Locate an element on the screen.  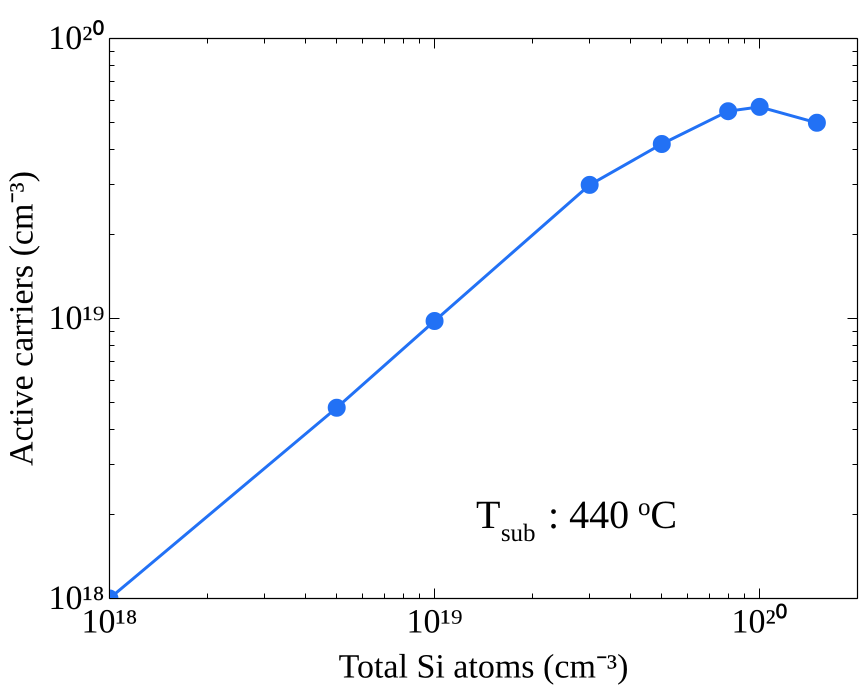
x-tick-label: 10¹⁹ is located at coordinates (434, 622).